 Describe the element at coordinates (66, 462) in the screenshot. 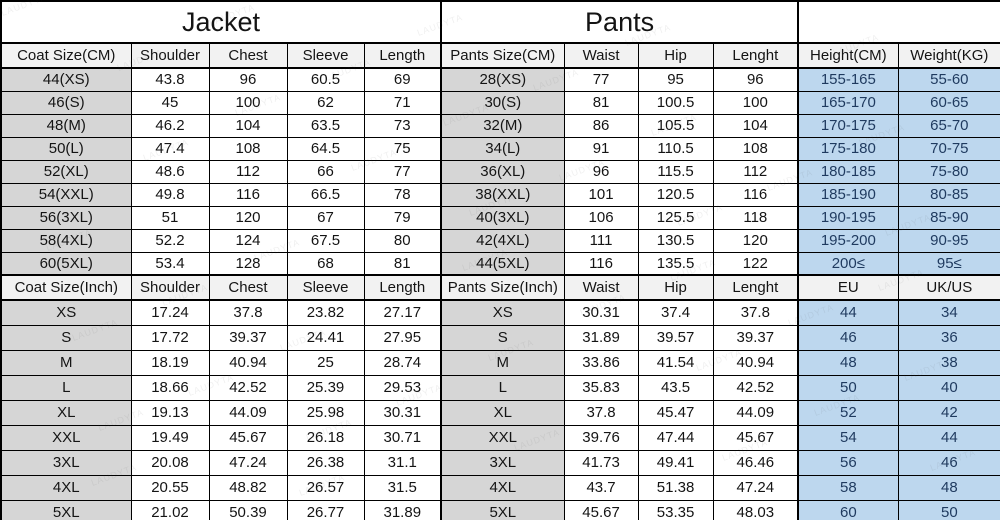

I see `size-label-cell: 3XL` at that location.